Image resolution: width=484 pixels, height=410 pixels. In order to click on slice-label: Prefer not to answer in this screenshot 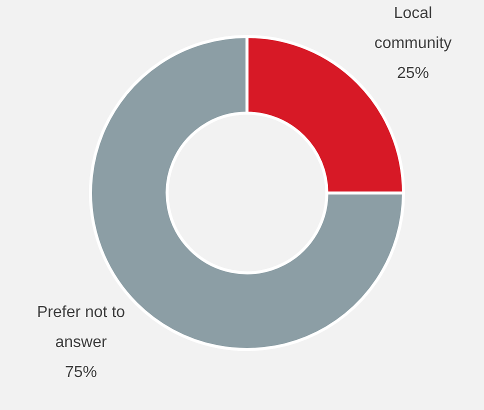, I will do `click(81, 327)`.